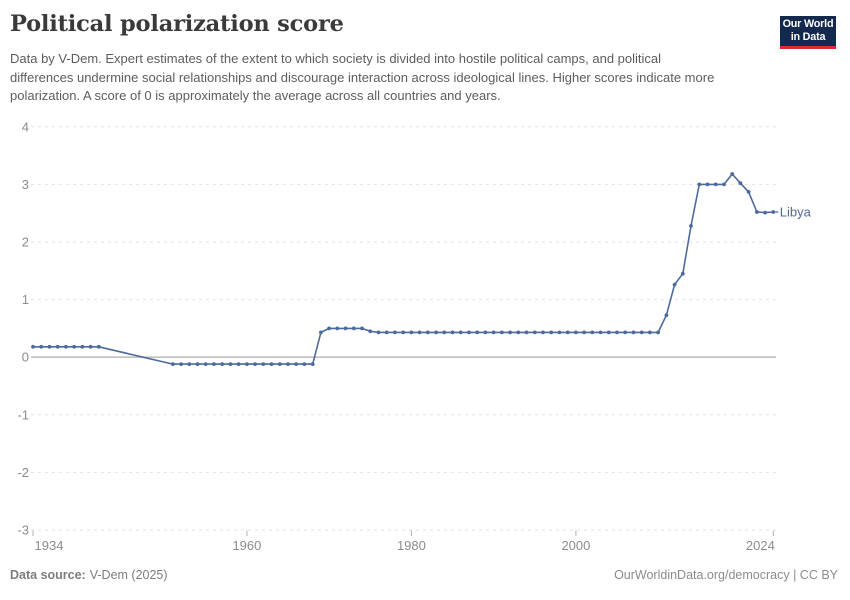  What do you see at coordinates (808, 32) in the screenshot?
I see `owid-logo: Our World in Data` at bounding box center [808, 32].